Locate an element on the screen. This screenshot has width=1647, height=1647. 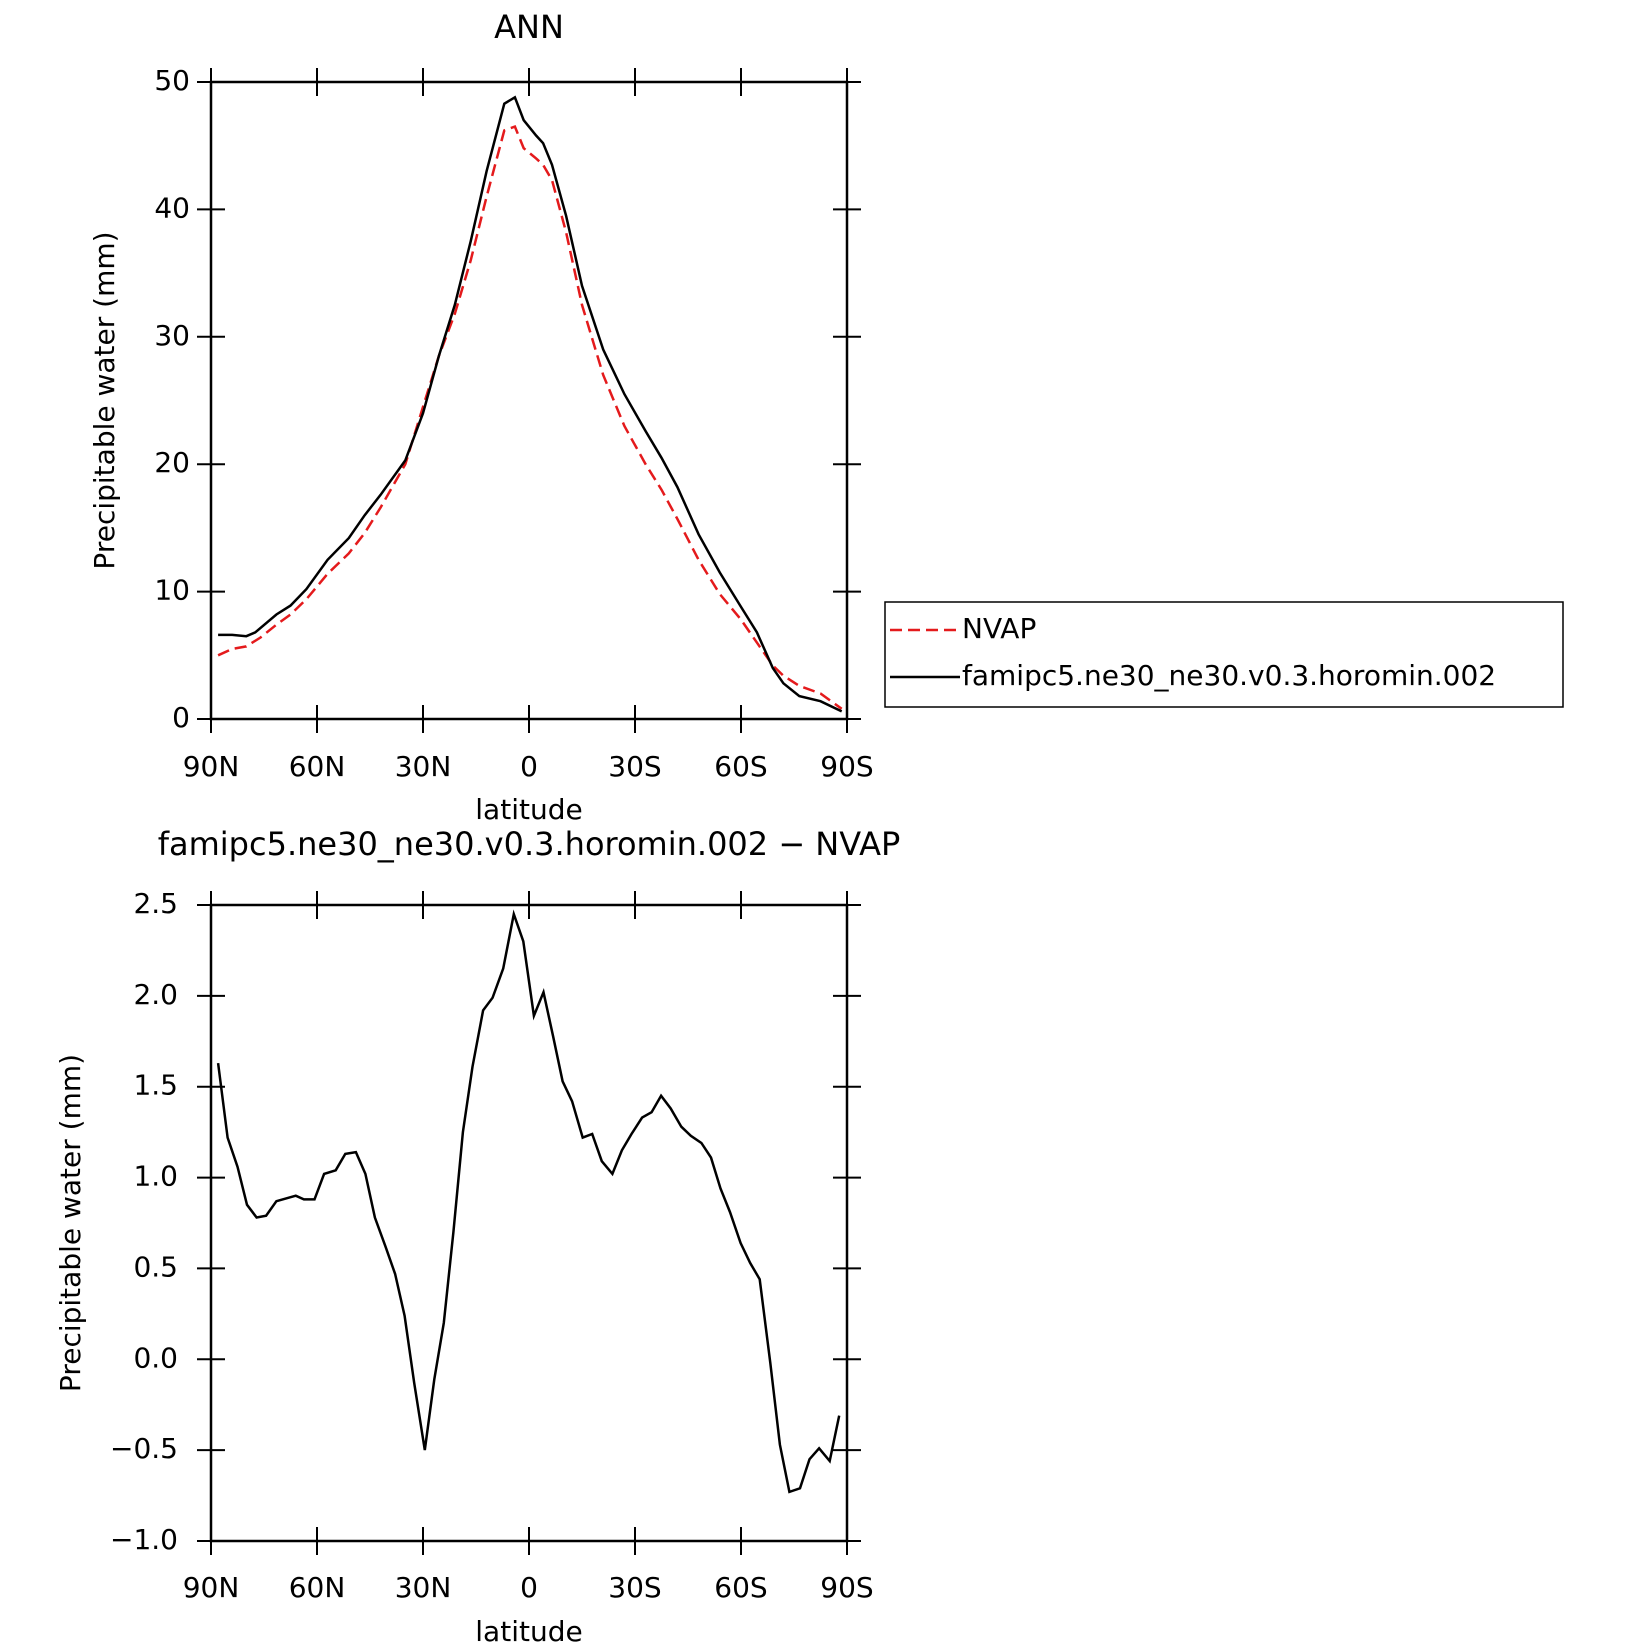
y-tick-label: −1.0 is located at coordinates (144, 1539).